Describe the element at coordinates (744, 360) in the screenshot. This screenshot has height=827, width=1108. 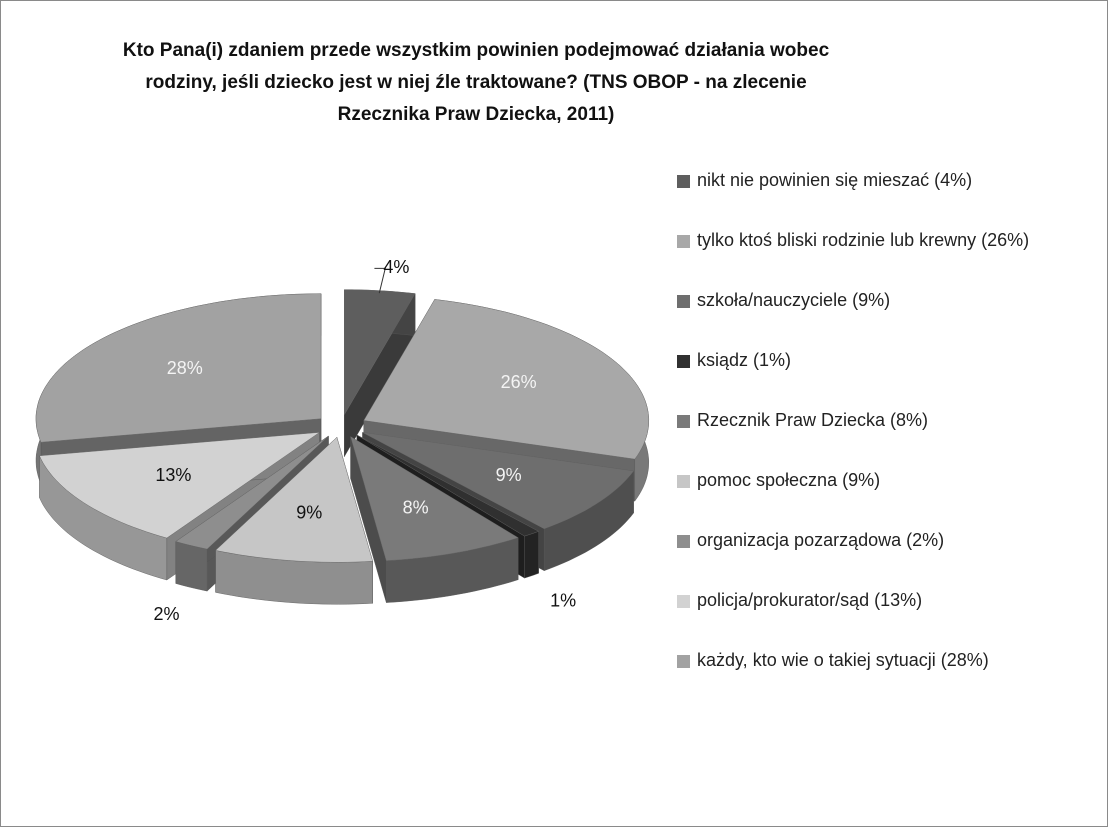
I see `legend-label: ksiądz (1%)` at that location.